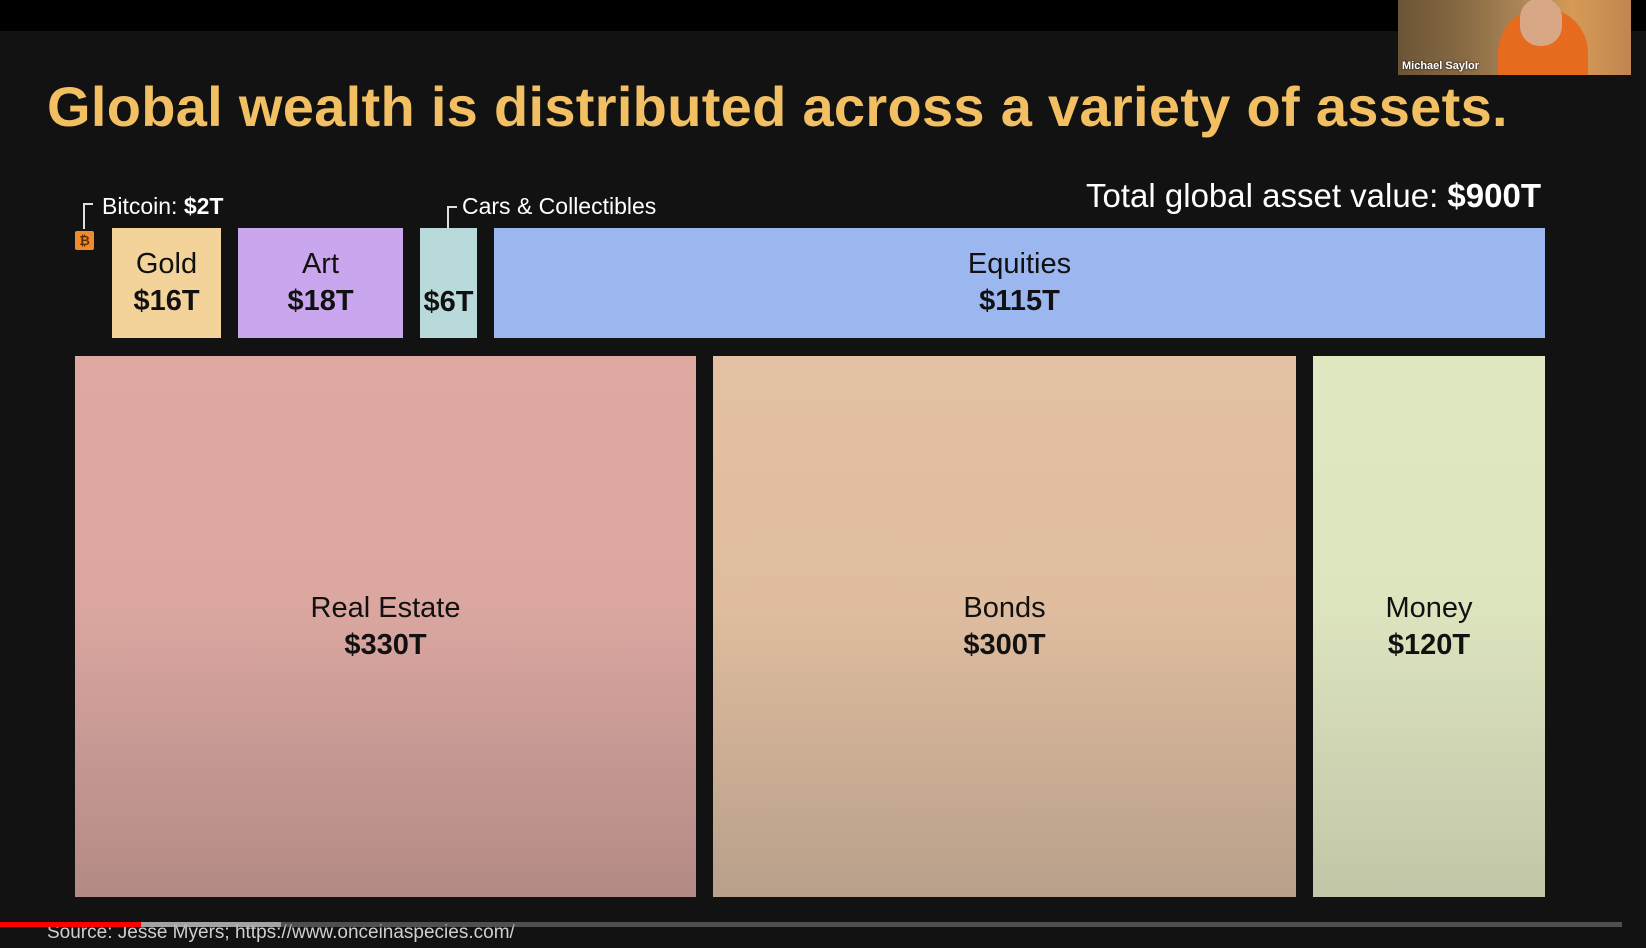 This screenshot has height=948, width=1646. I want to click on treemap-block-cars: $6T, so click(448, 283).